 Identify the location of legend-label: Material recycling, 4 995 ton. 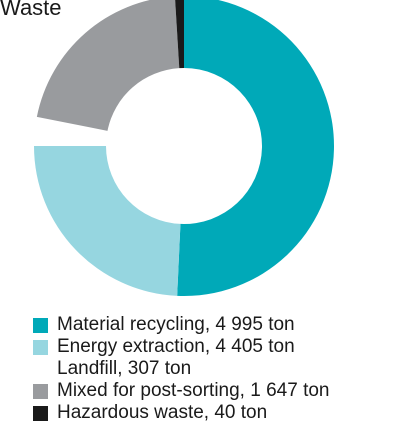
(176, 324).